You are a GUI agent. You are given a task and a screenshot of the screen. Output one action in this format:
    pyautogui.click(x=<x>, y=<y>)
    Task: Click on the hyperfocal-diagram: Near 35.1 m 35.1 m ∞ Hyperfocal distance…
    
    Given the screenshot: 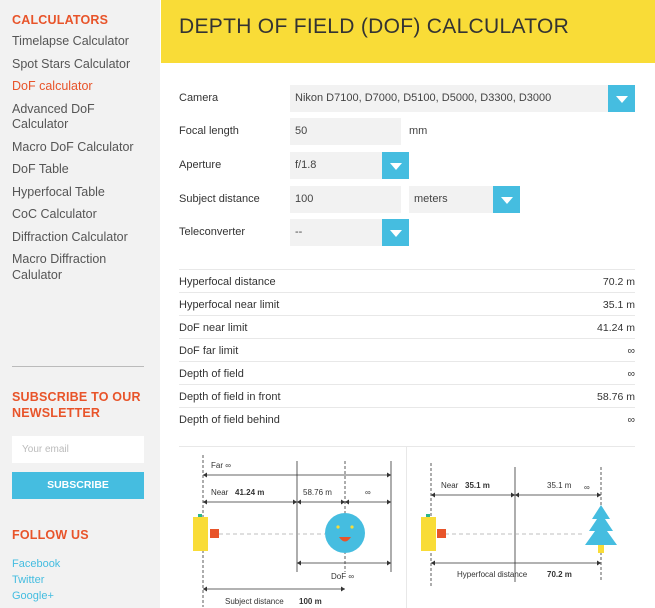 What is the action you would take?
    pyautogui.click(x=519, y=525)
    